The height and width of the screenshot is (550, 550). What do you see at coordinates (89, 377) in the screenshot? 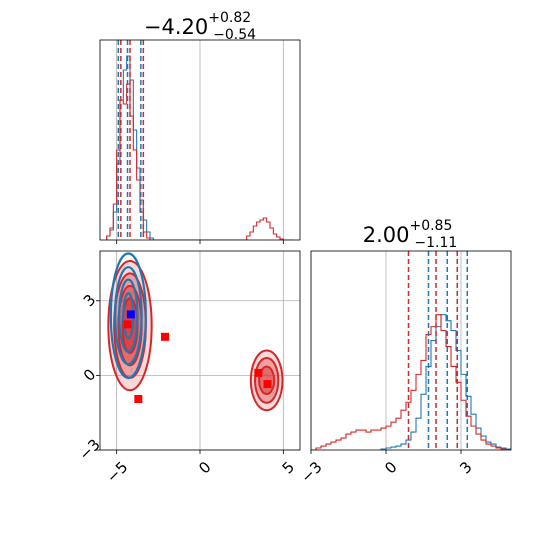
I see `joint-y-tick-labels: 30−3` at bounding box center [89, 377].